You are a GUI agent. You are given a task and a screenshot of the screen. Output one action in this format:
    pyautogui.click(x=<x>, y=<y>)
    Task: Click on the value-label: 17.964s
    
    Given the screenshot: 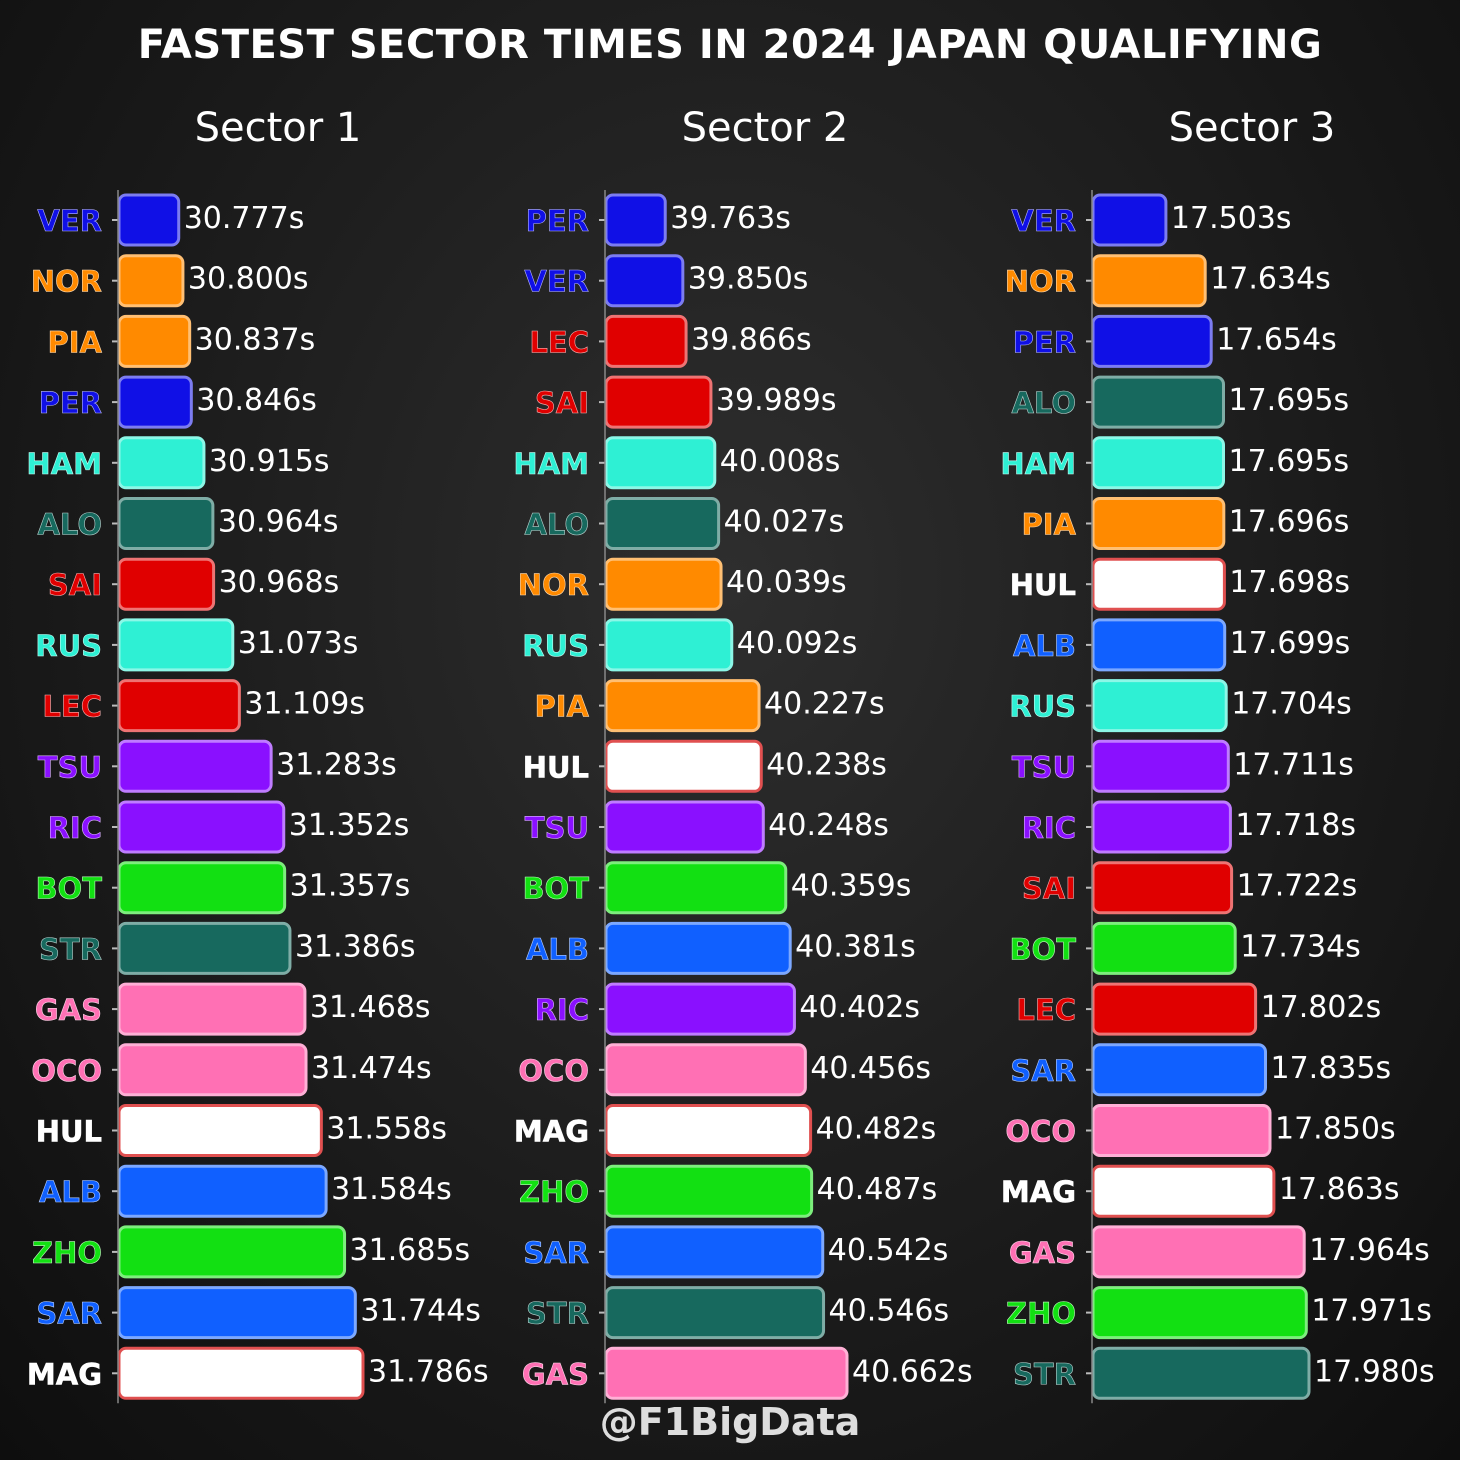 What is the action you would take?
    pyautogui.click(x=1369, y=1250)
    